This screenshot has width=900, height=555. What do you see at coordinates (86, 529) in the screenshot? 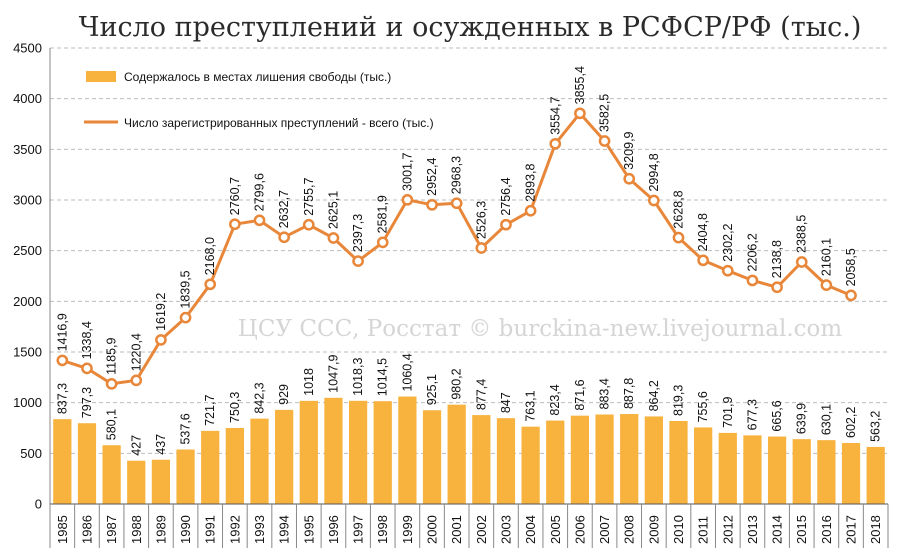
I see `x-tick-label-1986: 1986` at bounding box center [86, 529].